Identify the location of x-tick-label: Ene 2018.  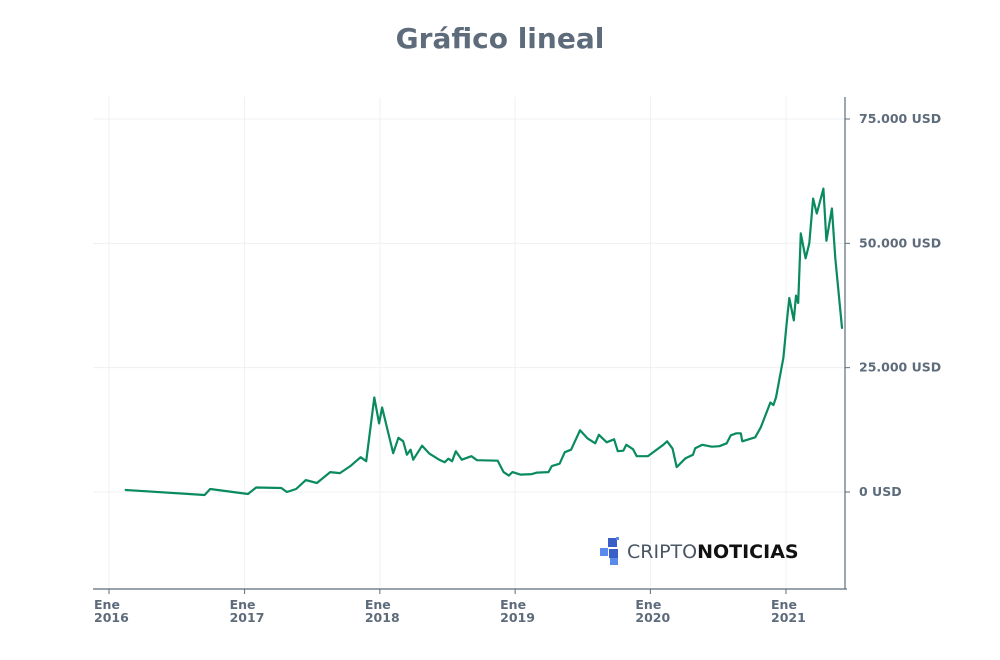
(382, 611).